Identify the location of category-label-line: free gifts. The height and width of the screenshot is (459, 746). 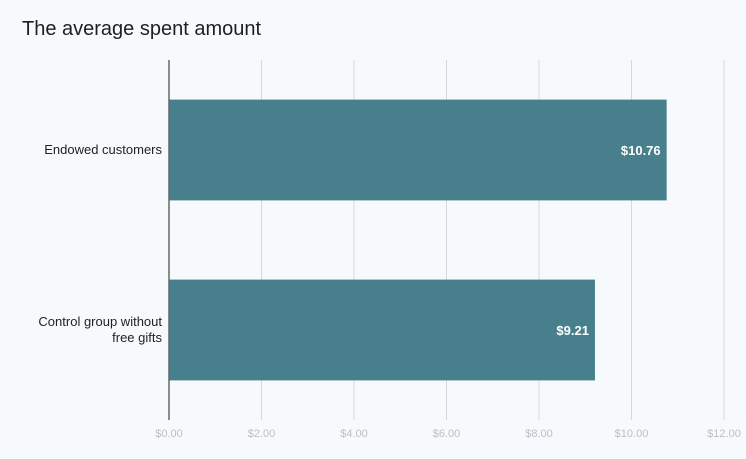
(137, 337).